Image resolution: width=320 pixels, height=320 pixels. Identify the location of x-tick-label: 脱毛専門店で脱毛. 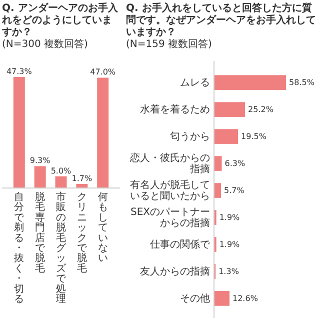
(40, 232).